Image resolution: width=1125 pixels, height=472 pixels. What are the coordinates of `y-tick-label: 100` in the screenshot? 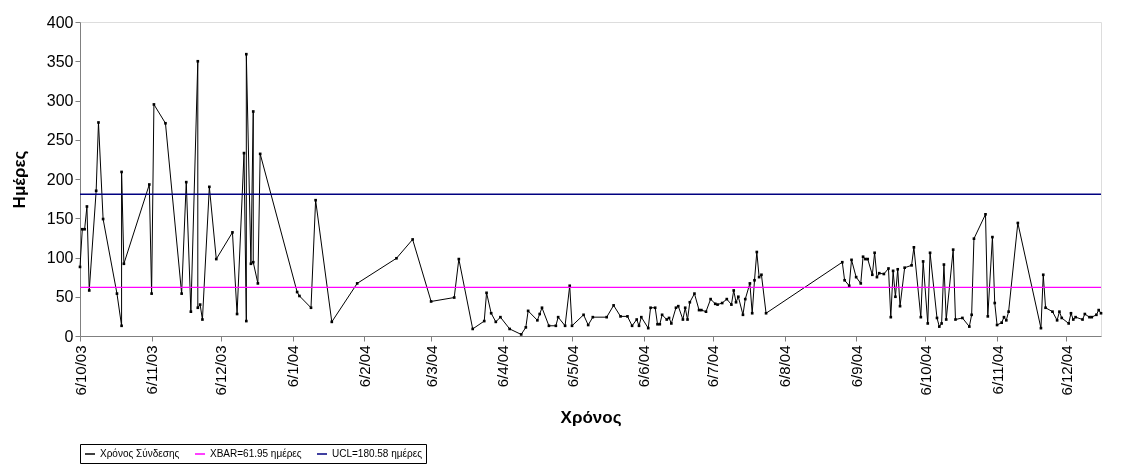 It's located at (60, 257).